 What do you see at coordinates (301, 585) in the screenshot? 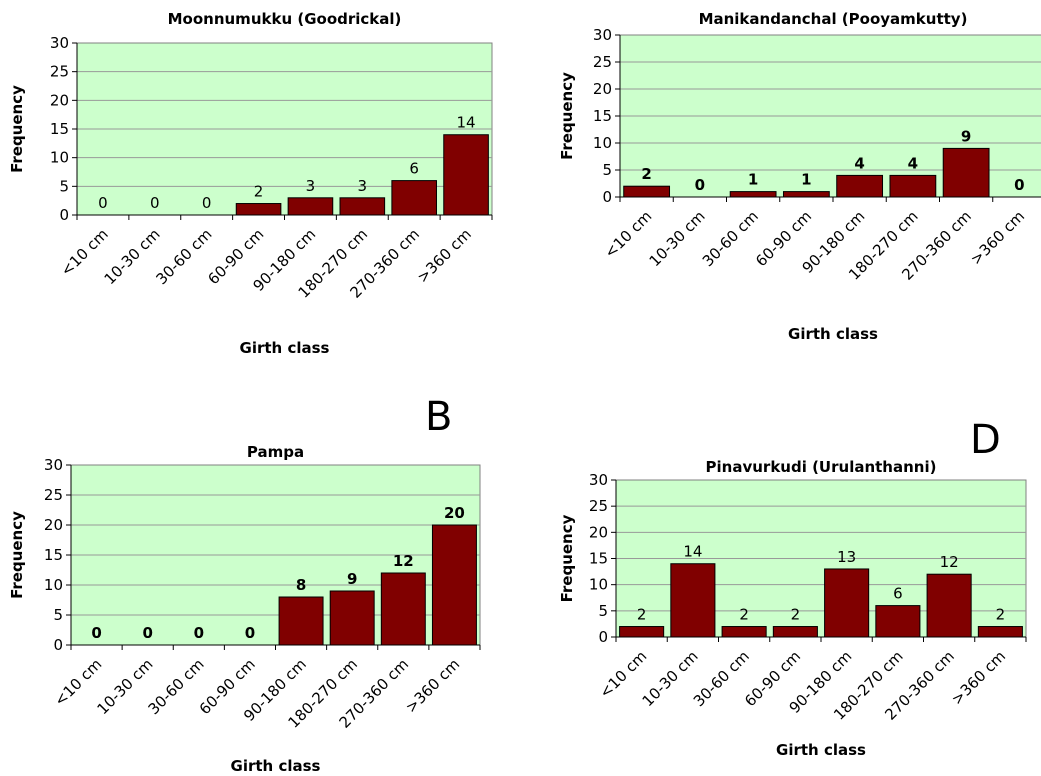
I see `data-label: 8` at bounding box center [301, 585].